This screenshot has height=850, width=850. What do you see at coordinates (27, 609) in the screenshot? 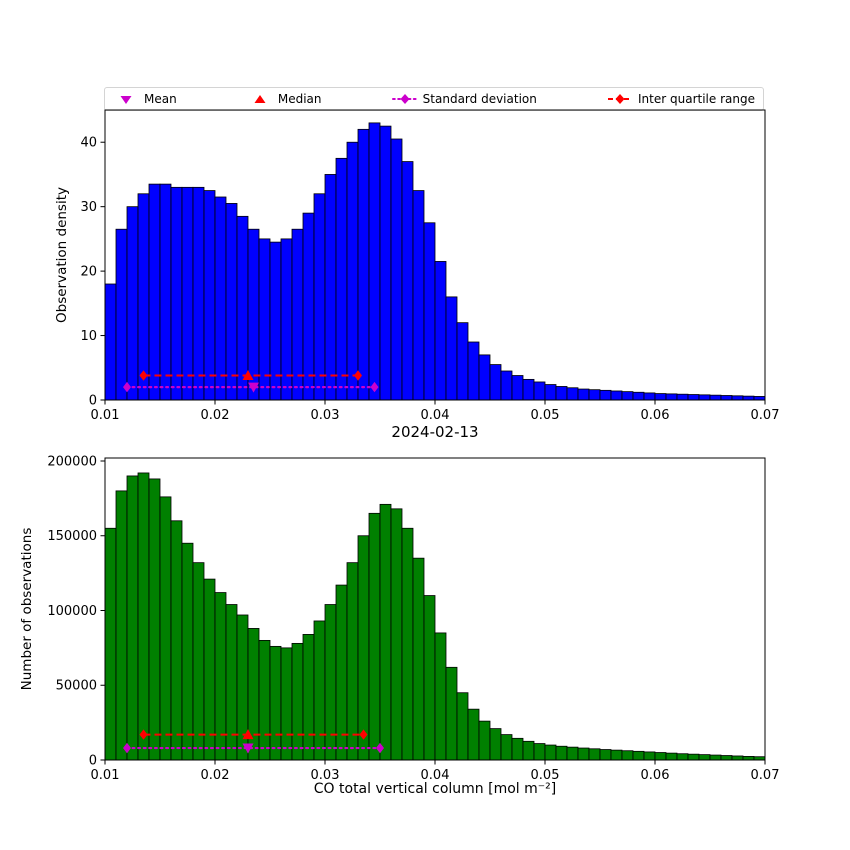
I see `y-axis-label-bottom: Number of observations` at bounding box center [27, 609].